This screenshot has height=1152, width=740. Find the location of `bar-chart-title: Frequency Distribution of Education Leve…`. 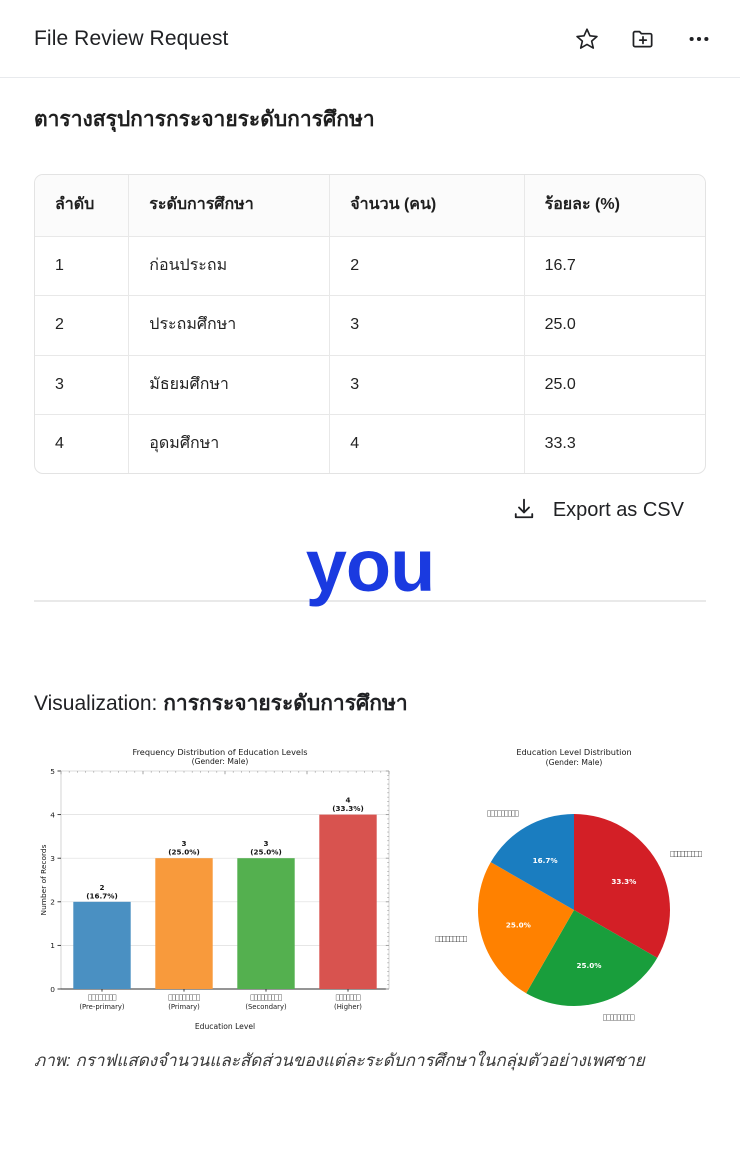

bar-chart-title: Frequency Distribution of Education Leve… is located at coordinates (219, 752).